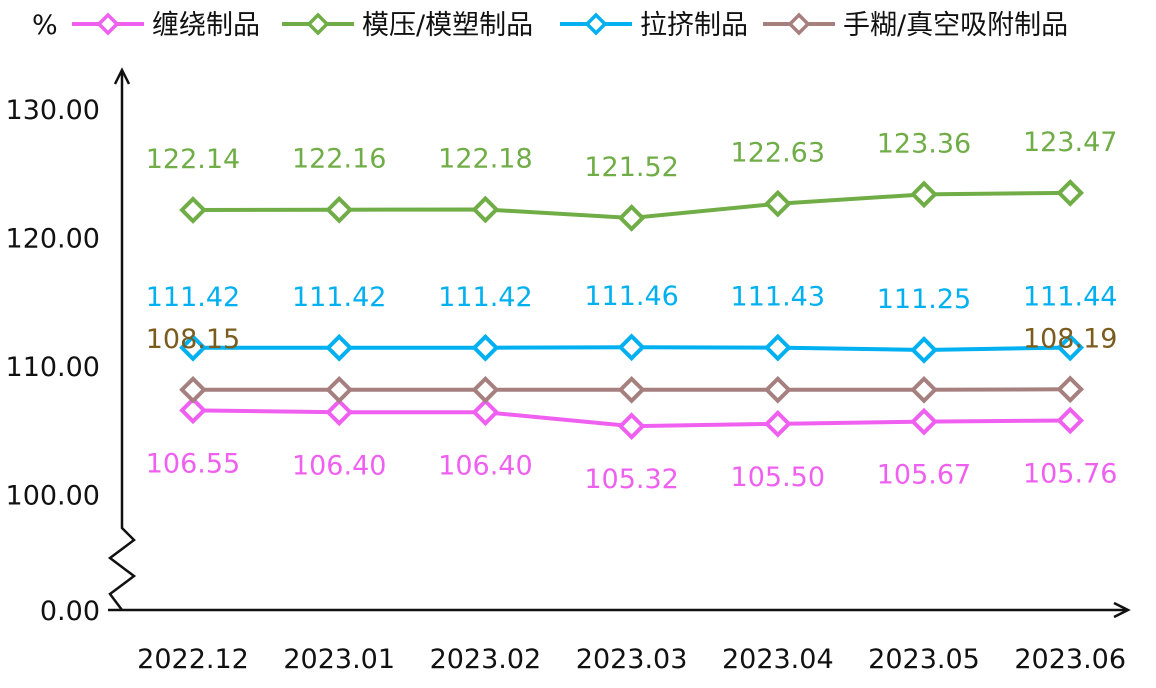 The height and width of the screenshot is (688, 1156). What do you see at coordinates (550, 25) in the screenshot?
I see `legend: % 缠绕制品 模压/模塑制品 拉挤制品 手糊/真空吸附制品` at bounding box center [550, 25].